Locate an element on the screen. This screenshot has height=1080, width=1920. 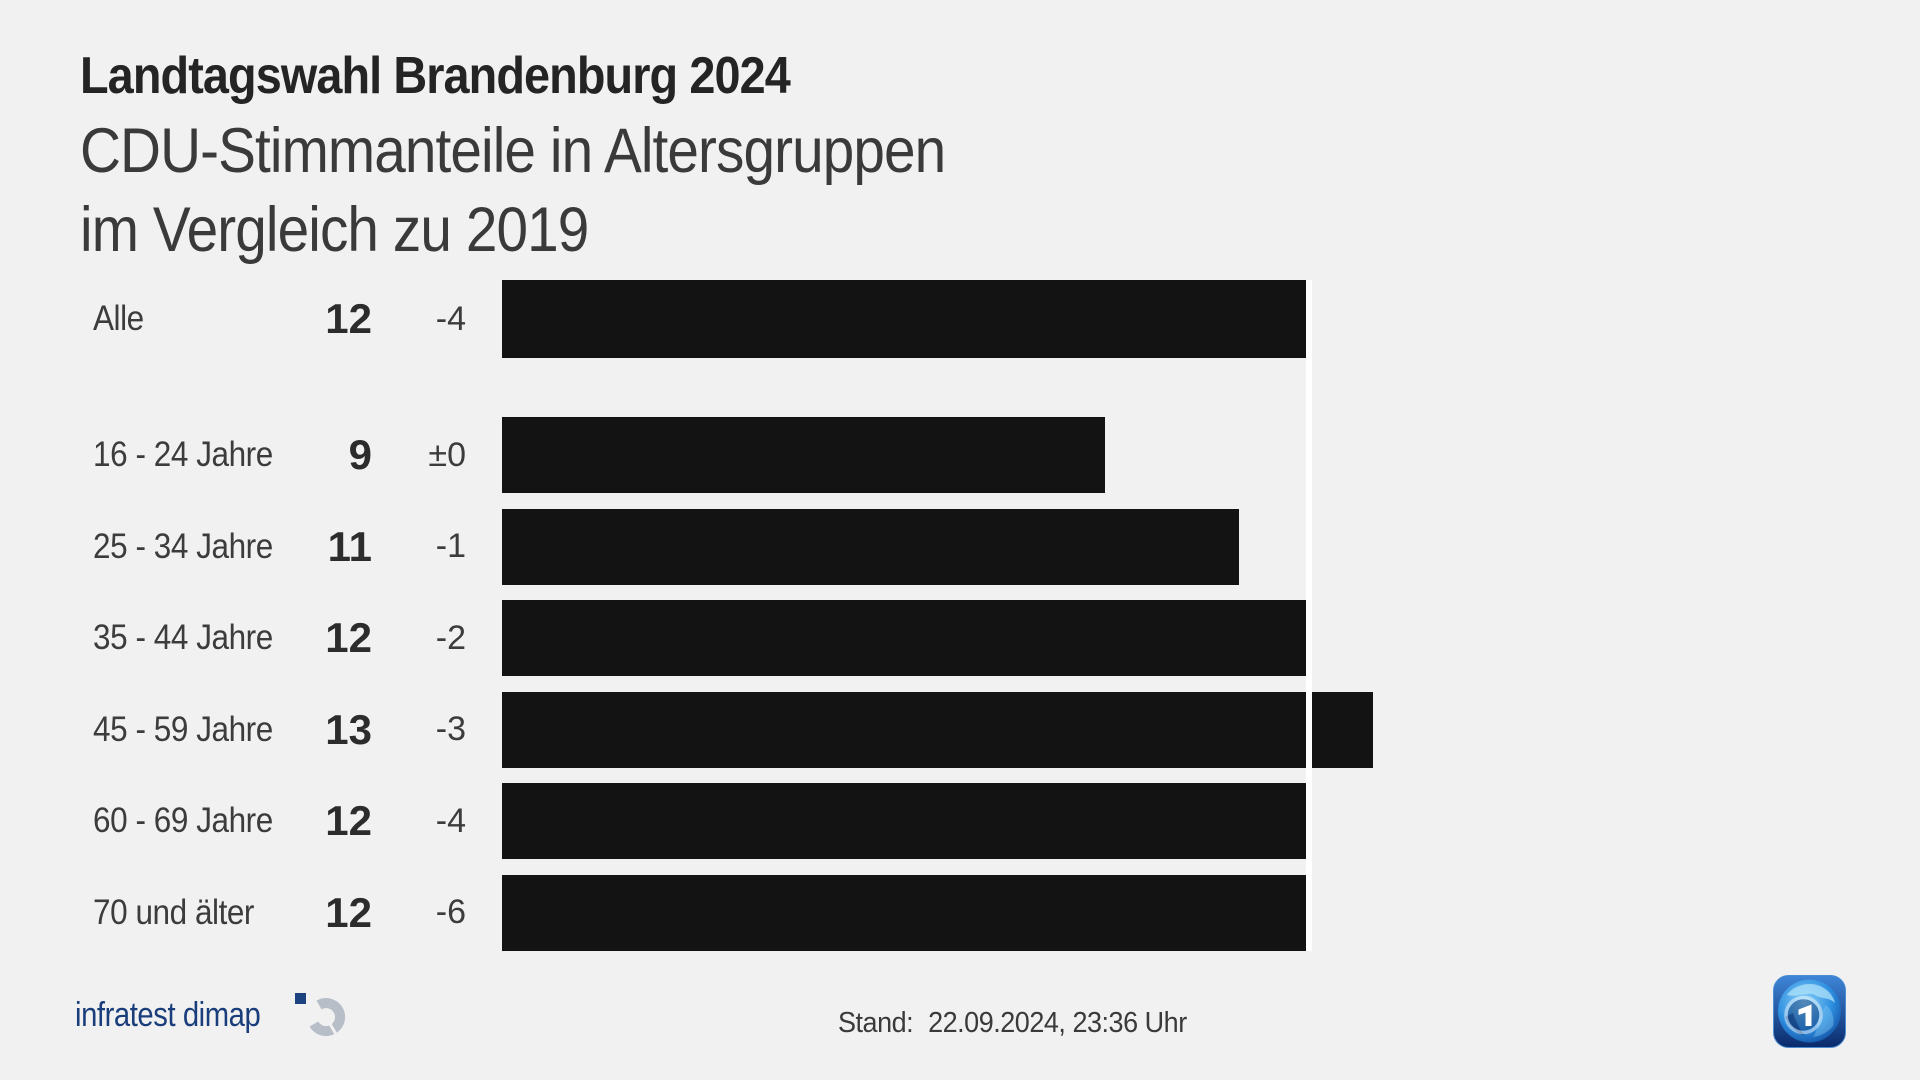
reference-line is located at coordinates (1309, 615).